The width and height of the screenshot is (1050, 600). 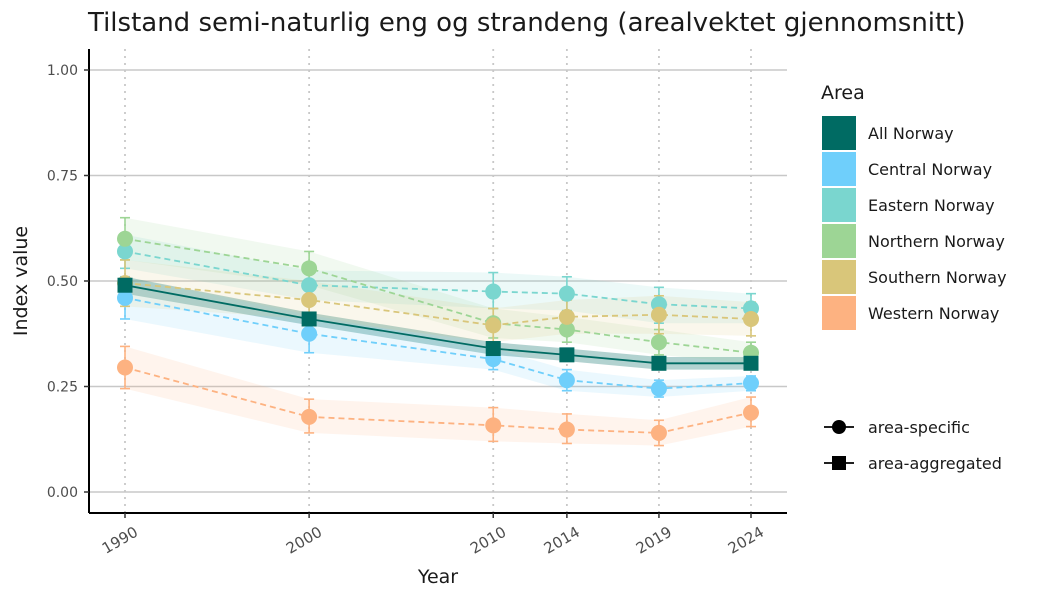 What do you see at coordinates (125, 238) in the screenshot?
I see `marker-northern-norway-1990` at bounding box center [125, 238].